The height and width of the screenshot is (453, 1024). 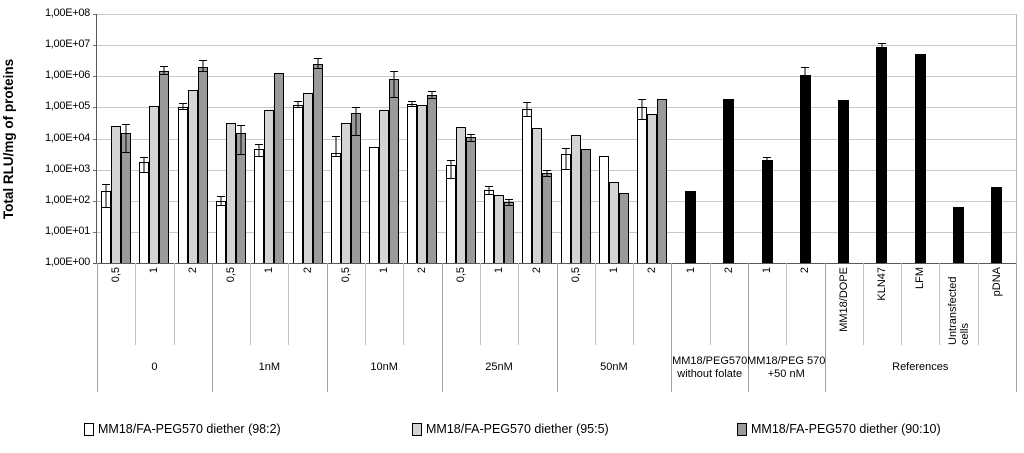 I want to click on legend-item-label: MM18/FA-PEG570 diether (98:2), so click(x=189, y=429).